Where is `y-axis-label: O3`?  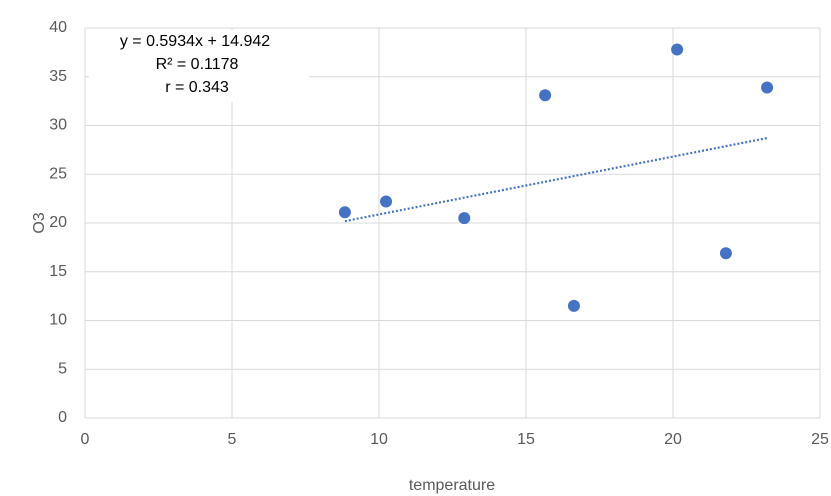
y-axis-label: O3 is located at coordinates (39, 222).